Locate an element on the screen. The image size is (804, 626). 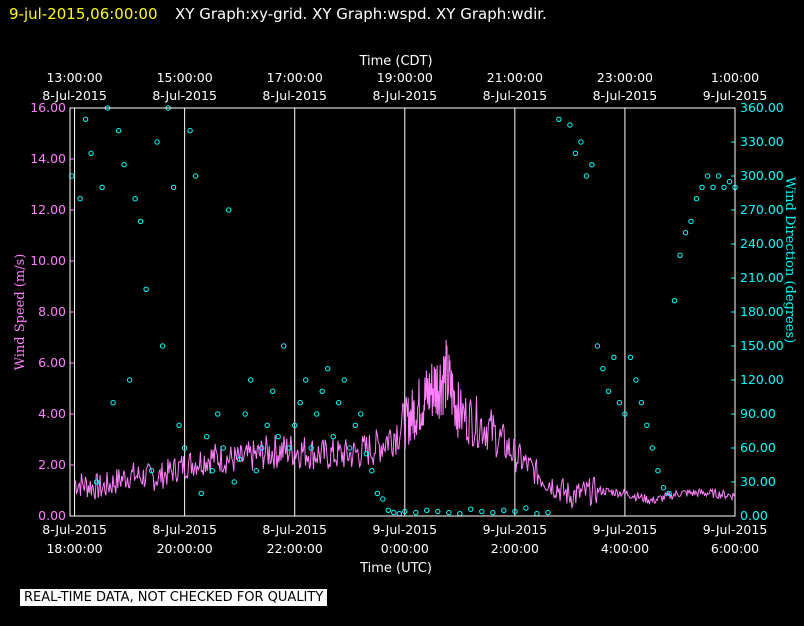
bottom-tick-date: 9-Jul-2015 is located at coordinates (515, 529).